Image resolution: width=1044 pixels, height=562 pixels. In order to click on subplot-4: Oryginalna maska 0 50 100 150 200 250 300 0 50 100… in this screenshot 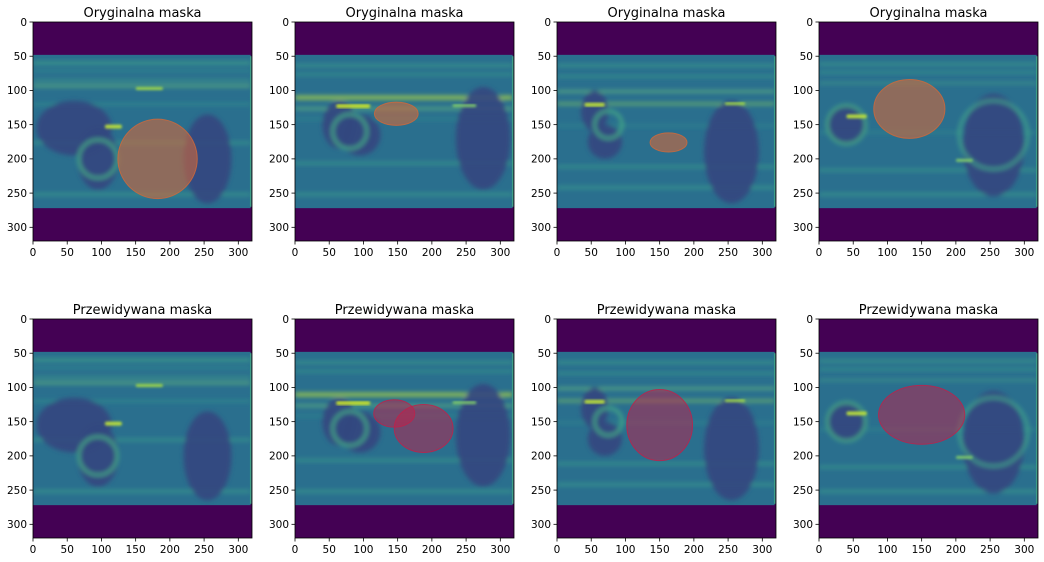, I will do `click(916, 132)`.